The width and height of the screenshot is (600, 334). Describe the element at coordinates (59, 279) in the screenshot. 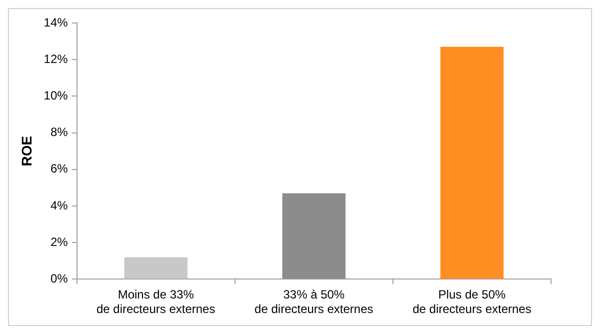

I see `y-tick-label: 0%` at that location.